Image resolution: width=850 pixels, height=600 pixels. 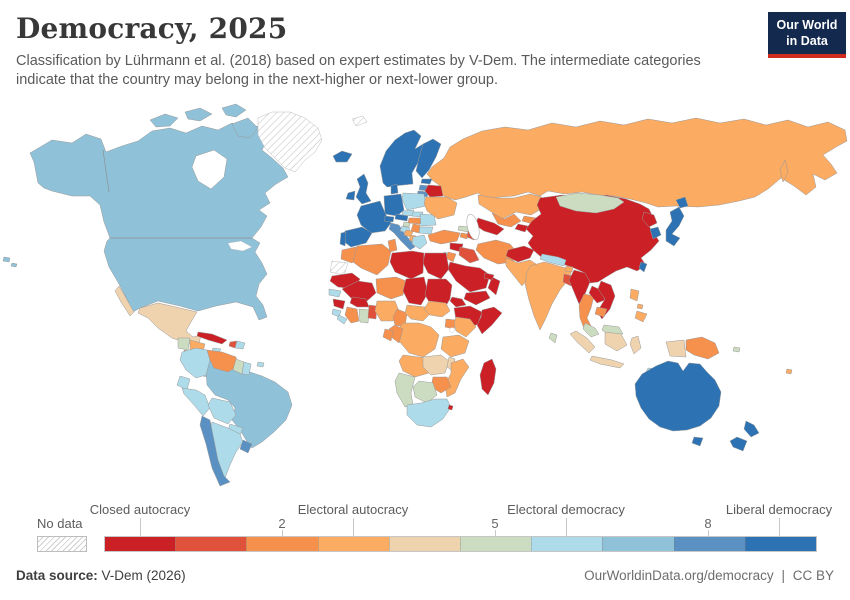 What do you see at coordinates (245, 128) in the screenshot?
I see `region-canada-baffin` at bounding box center [245, 128].